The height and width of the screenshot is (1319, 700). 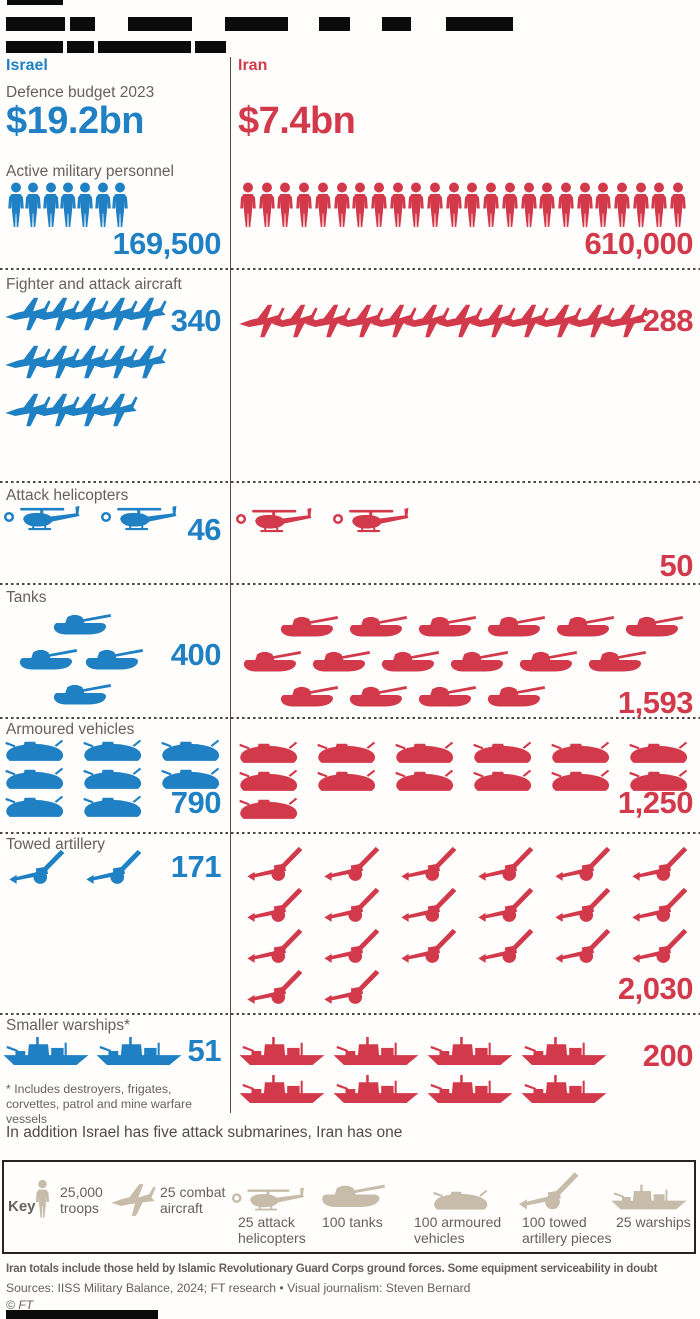 What do you see at coordinates (352, 1205) in the screenshot?
I see `key-item-tanks: 100 tanks` at bounding box center [352, 1205].